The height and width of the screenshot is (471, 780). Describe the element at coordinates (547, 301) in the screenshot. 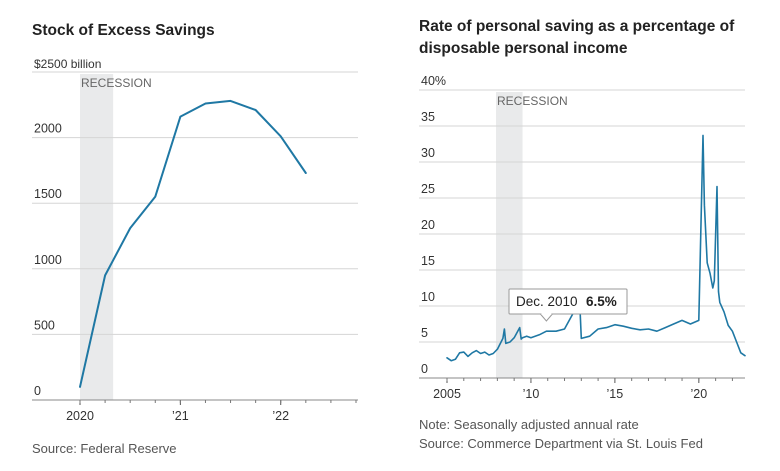

I see `right-annotation-label: Dec. 2010` at that location.